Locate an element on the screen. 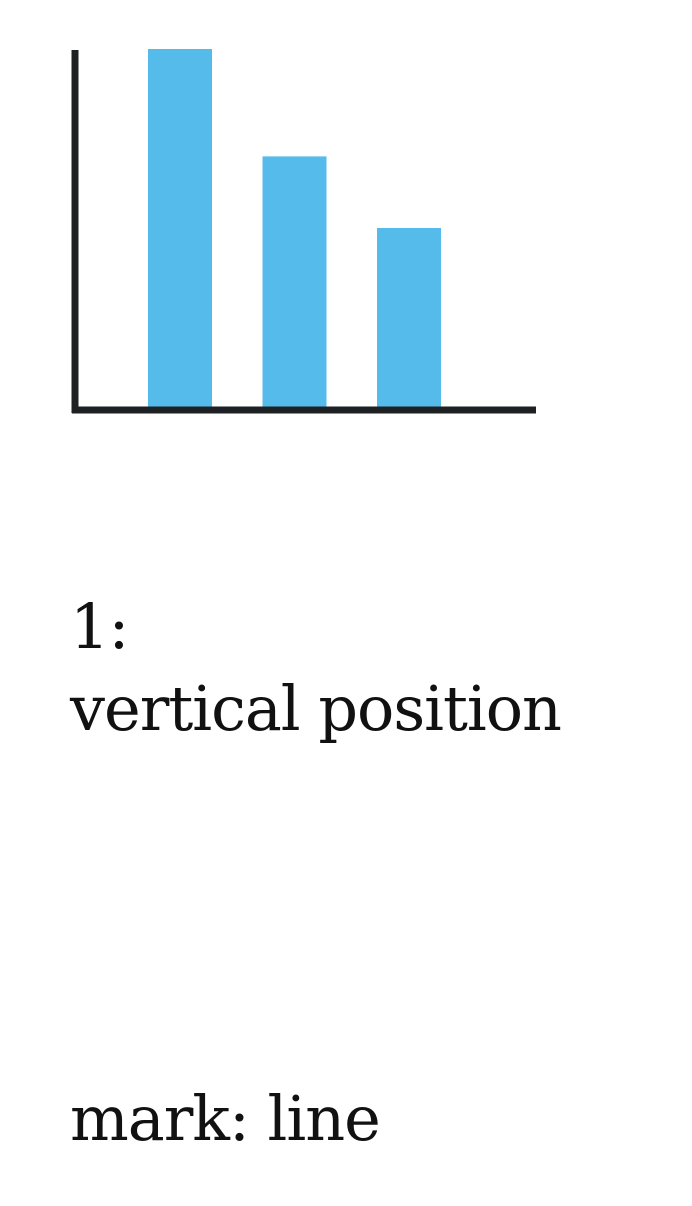 The height and width of the screenshot is (1206, 692). bar-group is located at coordinates (294, 228).